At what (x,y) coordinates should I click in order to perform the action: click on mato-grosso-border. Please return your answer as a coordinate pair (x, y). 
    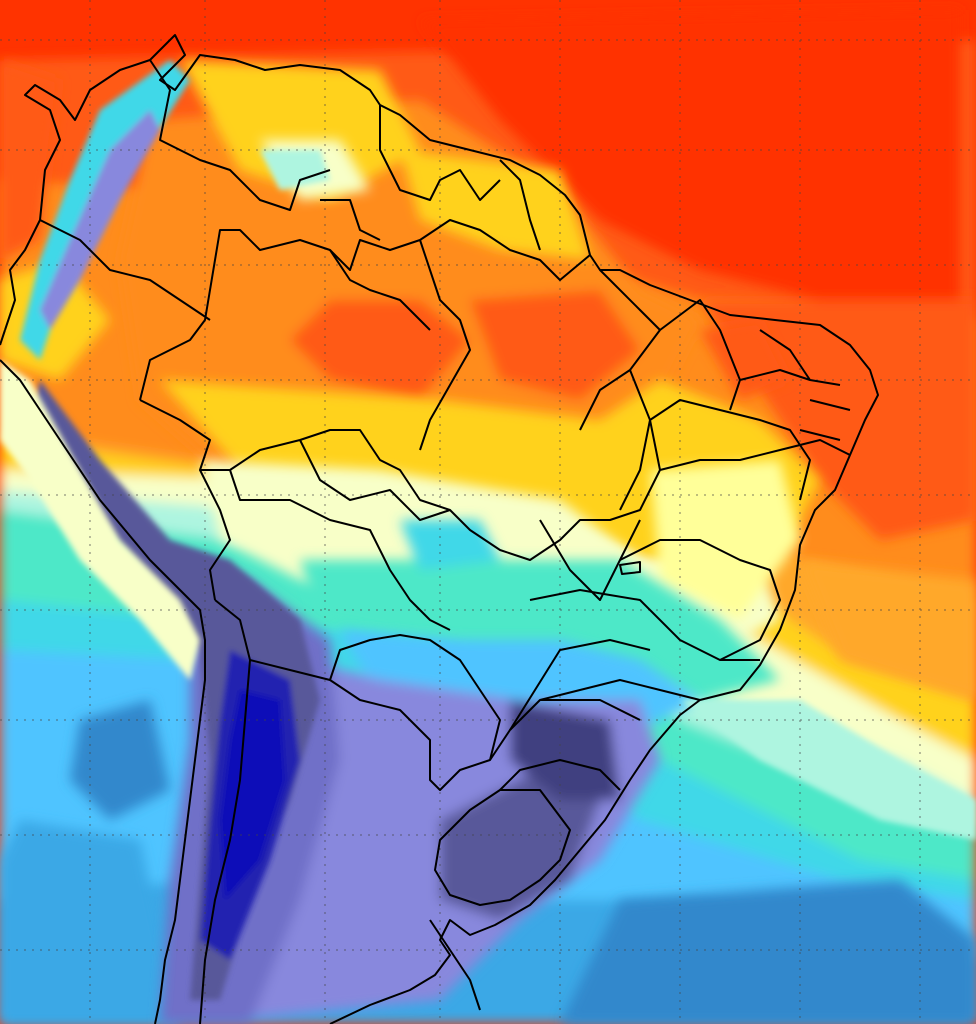
    Looking at the image, I should click on (375, 480).